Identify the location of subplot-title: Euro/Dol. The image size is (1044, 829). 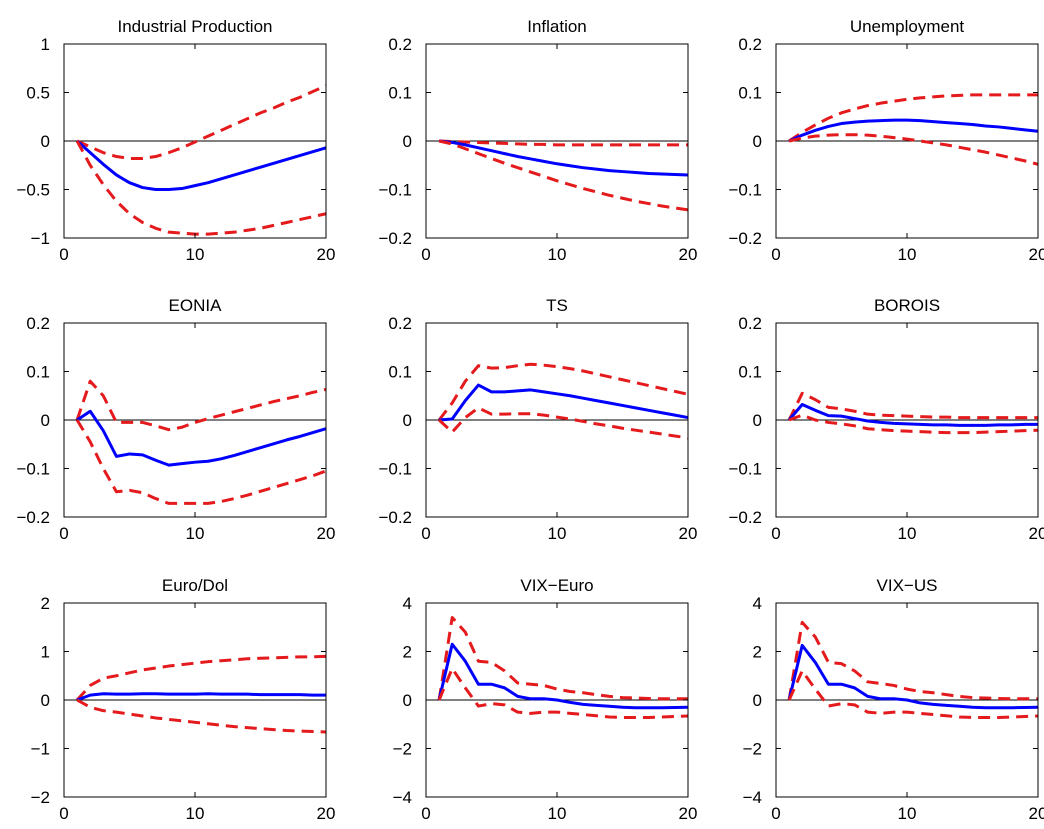
(195, 585).